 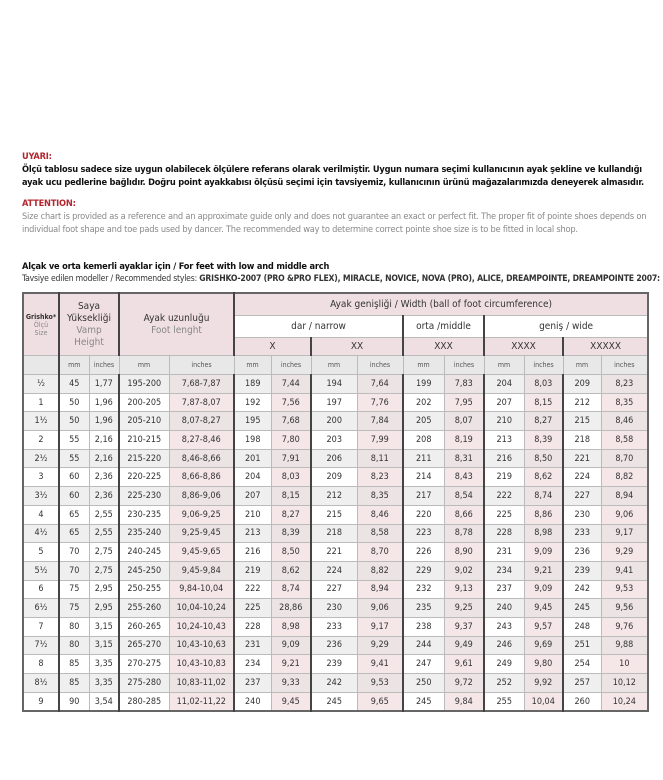 What do you see at coordinates (176, 324) in the screenshot?
I see `header-foot-length: Ayak uzunluğu Foot lenght` at bounding box center [176, 324].